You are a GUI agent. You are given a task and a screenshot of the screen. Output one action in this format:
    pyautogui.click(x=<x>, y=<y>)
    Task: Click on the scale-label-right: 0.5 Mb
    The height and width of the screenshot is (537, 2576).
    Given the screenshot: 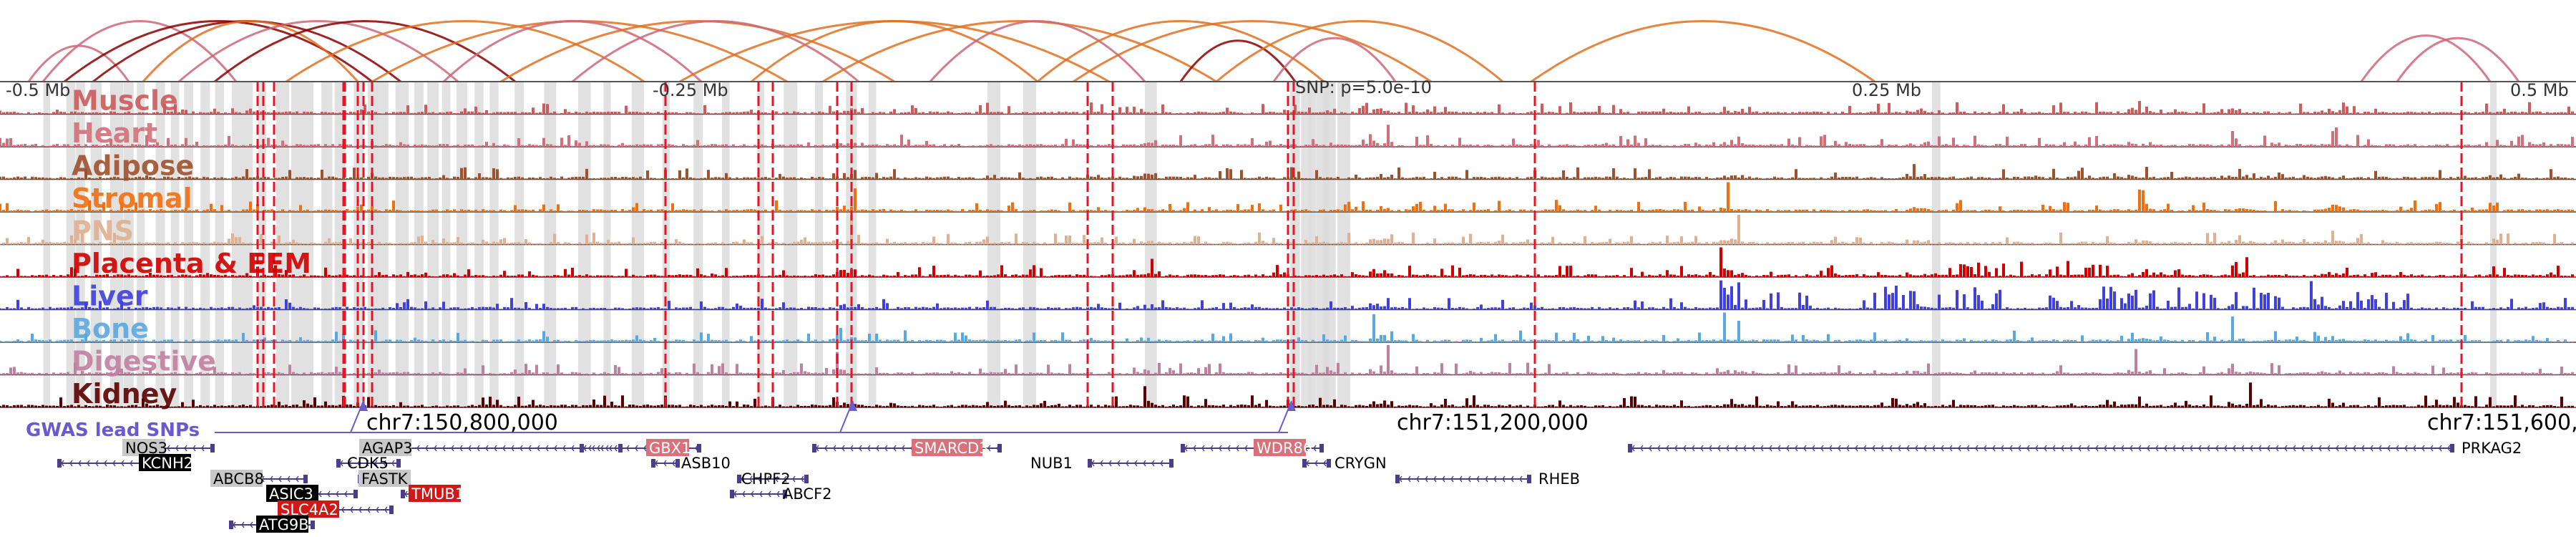 What is the action you would take?
    pyautogui.click(x=2539, y=90)
    